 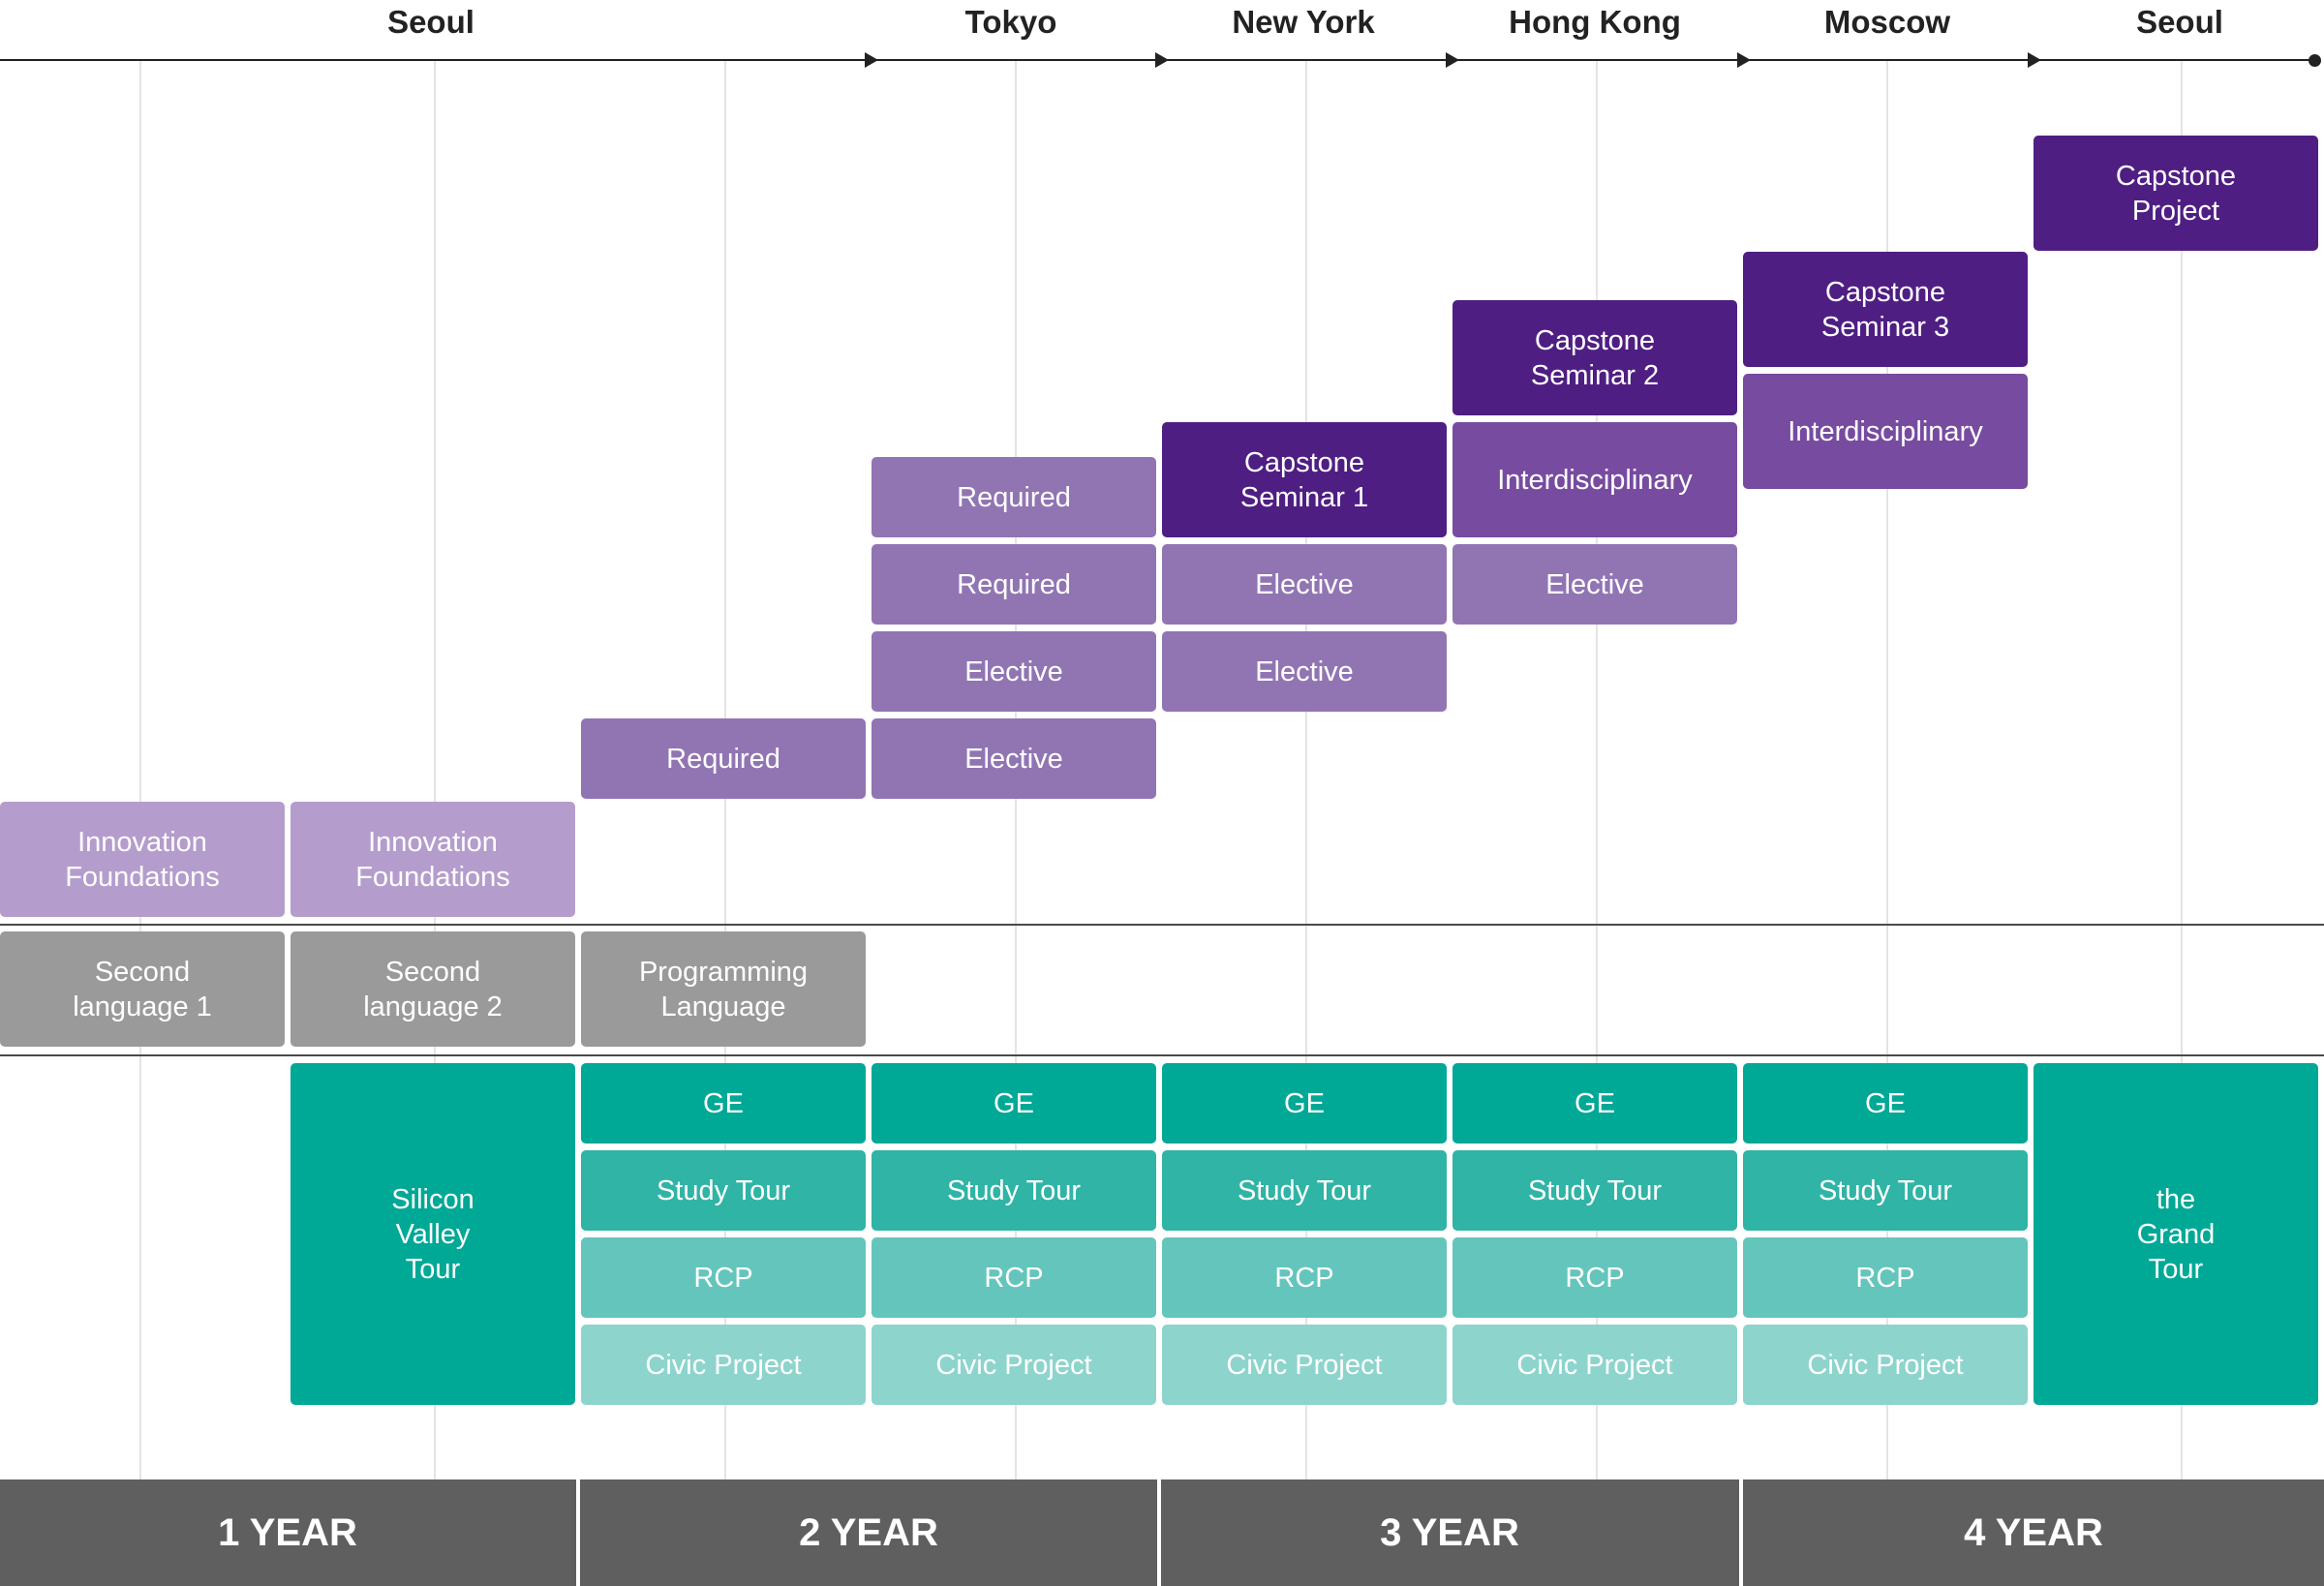 I want to click on capstone-seminar-3-block: Capstone Seminar 3, so click(x=1886, y=309).